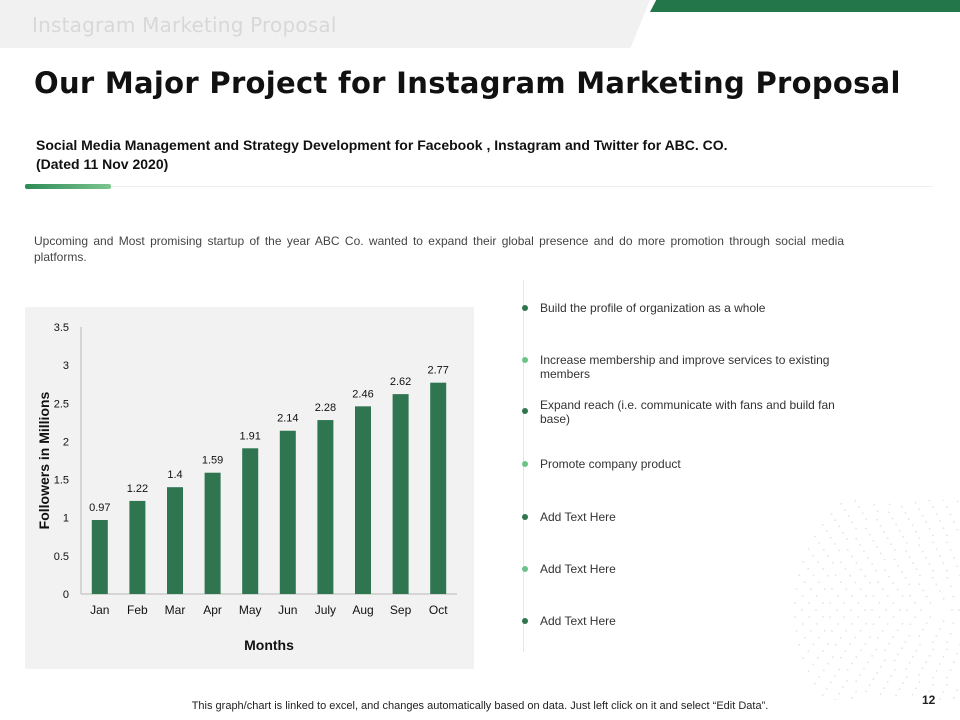  I want to click on data-label: 2.77, so click(437, 371).